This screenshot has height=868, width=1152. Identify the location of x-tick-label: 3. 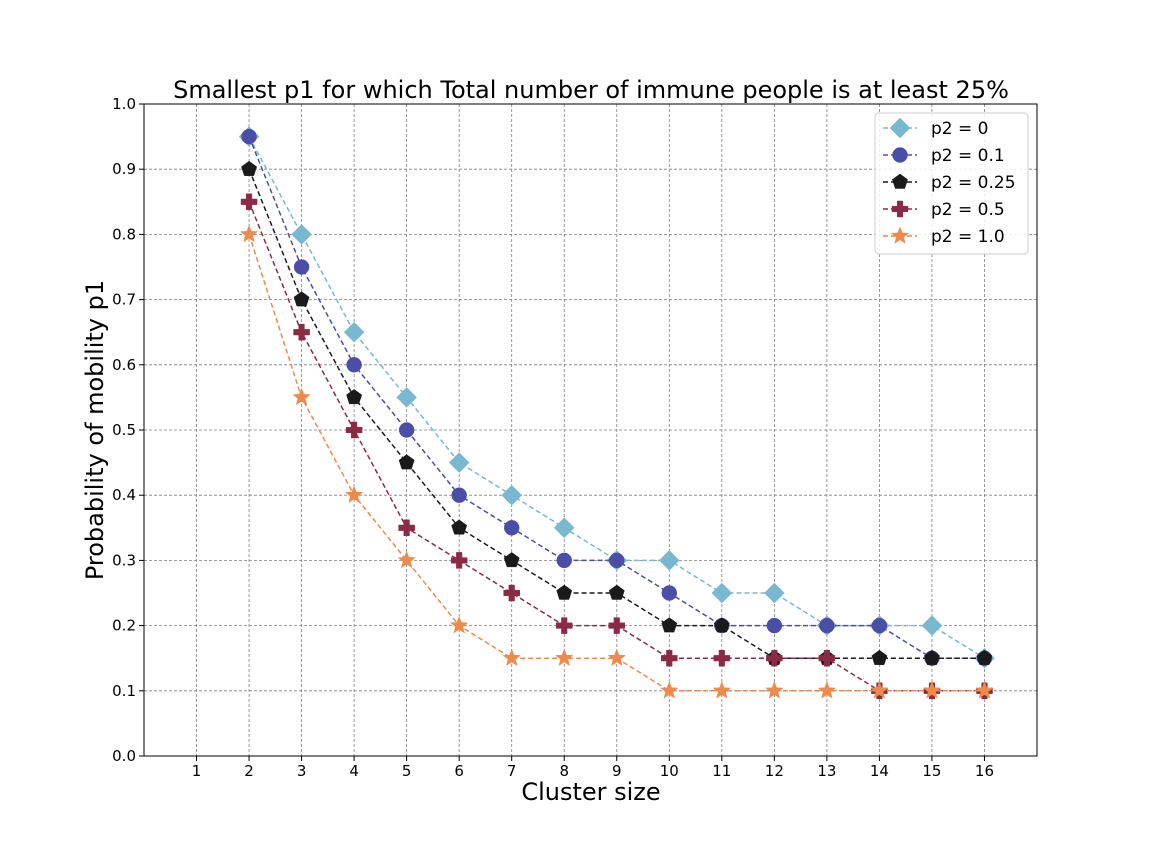
(302, 771).